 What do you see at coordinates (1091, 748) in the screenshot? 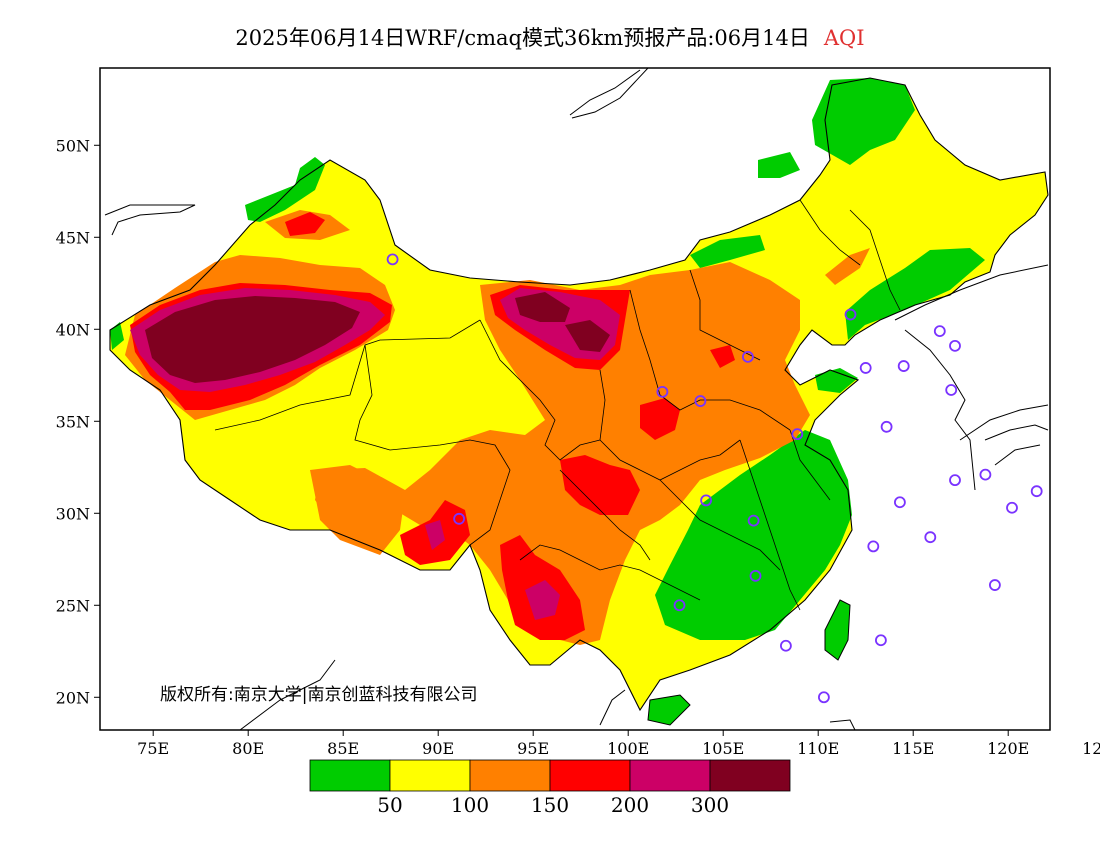
I see `lon-tick-label: 125E` at bounding box center [1091, 748].